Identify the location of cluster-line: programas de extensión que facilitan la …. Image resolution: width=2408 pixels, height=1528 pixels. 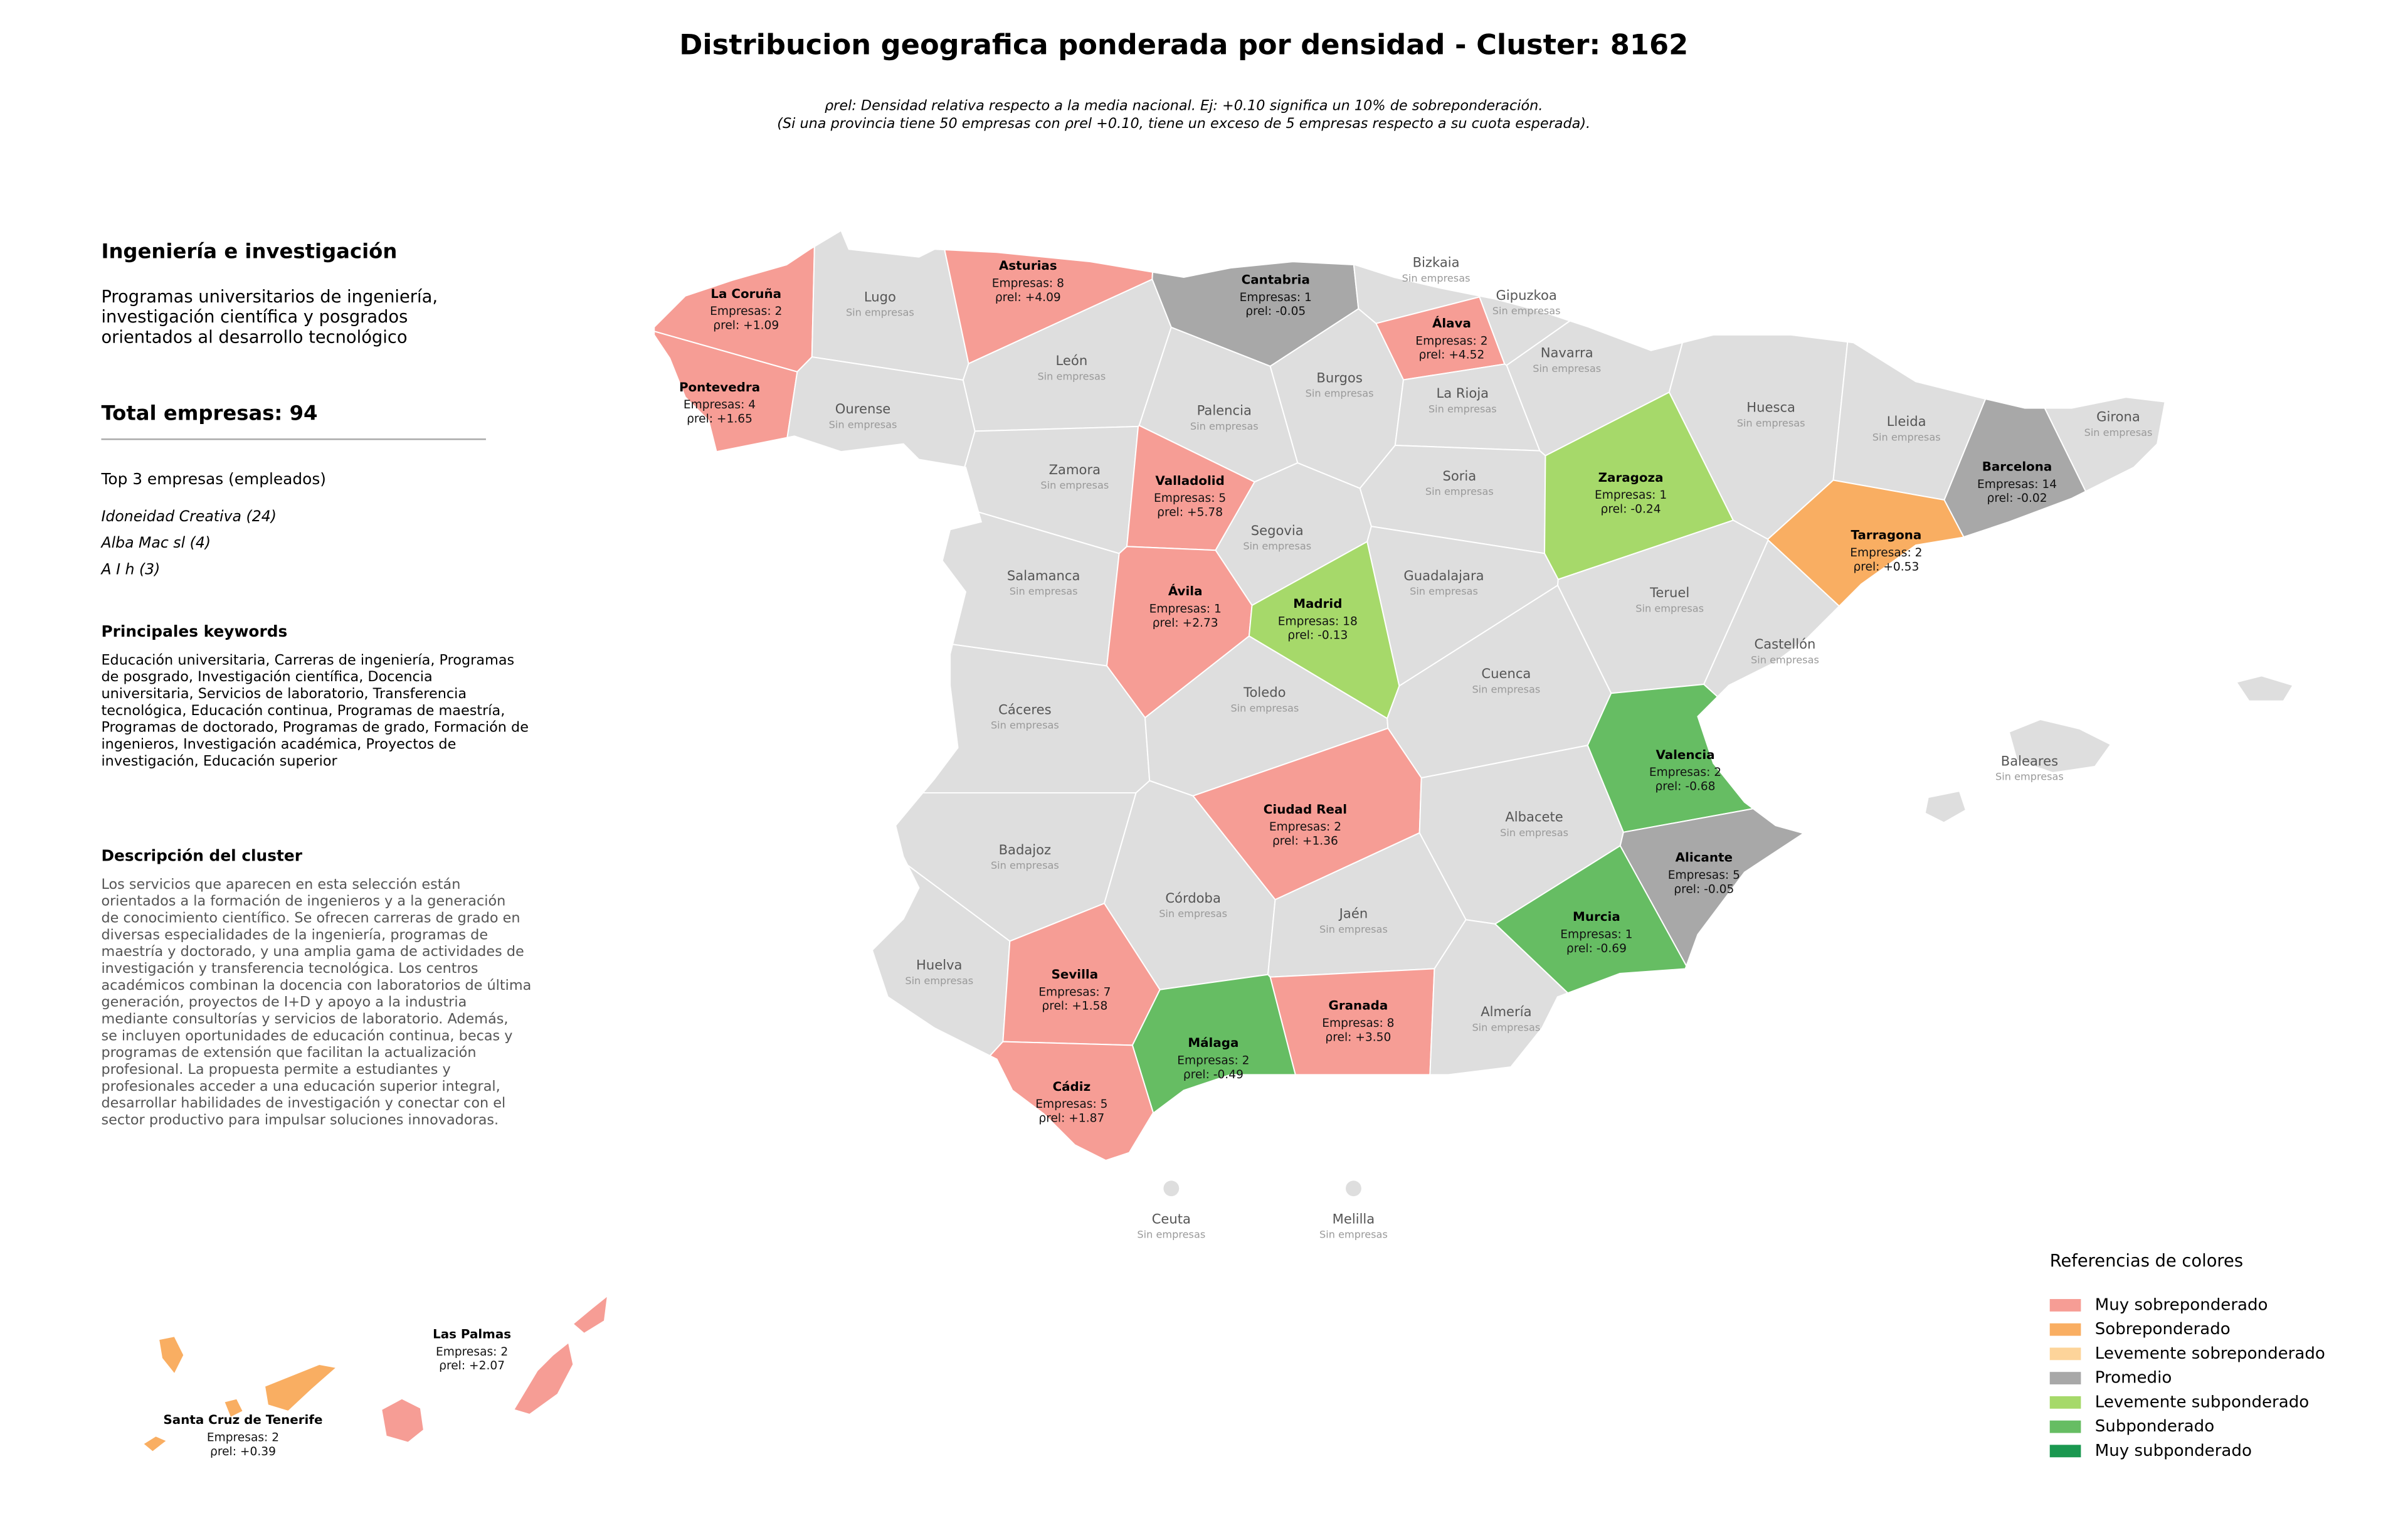
(288, 1052).